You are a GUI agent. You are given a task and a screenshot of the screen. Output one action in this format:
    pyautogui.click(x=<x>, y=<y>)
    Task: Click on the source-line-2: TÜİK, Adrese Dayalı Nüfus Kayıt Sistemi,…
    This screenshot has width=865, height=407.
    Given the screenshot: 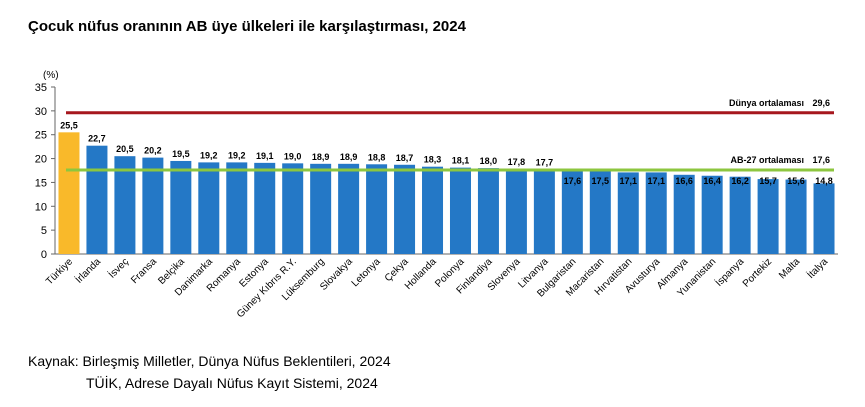 What is the action you would take?
    pyautogui.click(x=232, y=383)
    